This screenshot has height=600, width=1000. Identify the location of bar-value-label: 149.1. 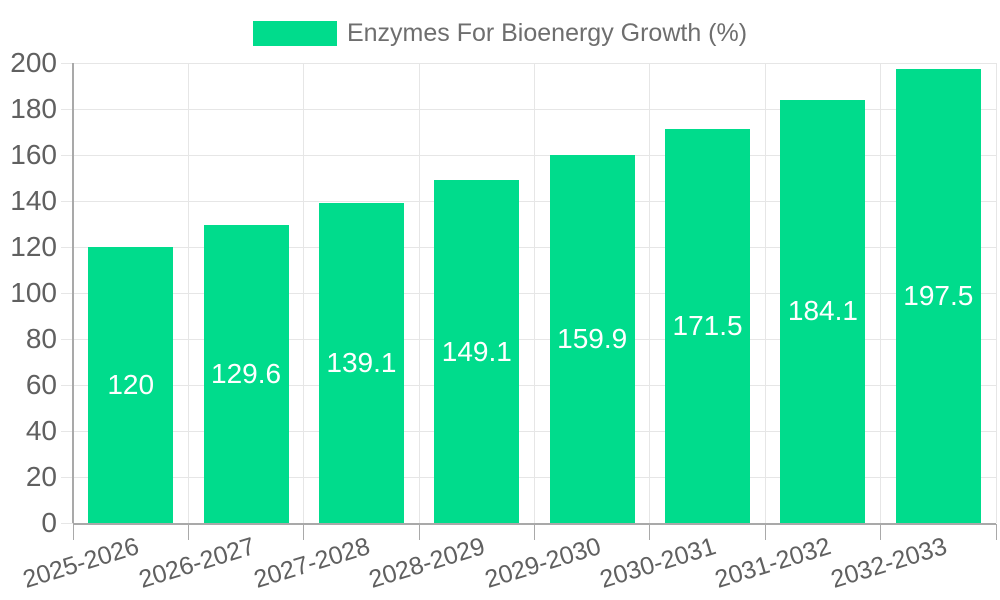
(476, 351).